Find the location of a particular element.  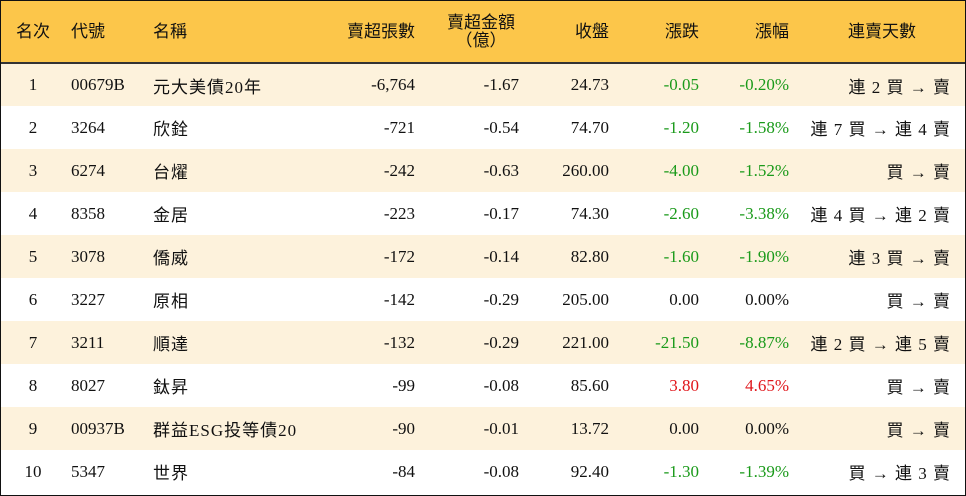

cell-change-pct: -0.20% is located at coordinates (764, 84).